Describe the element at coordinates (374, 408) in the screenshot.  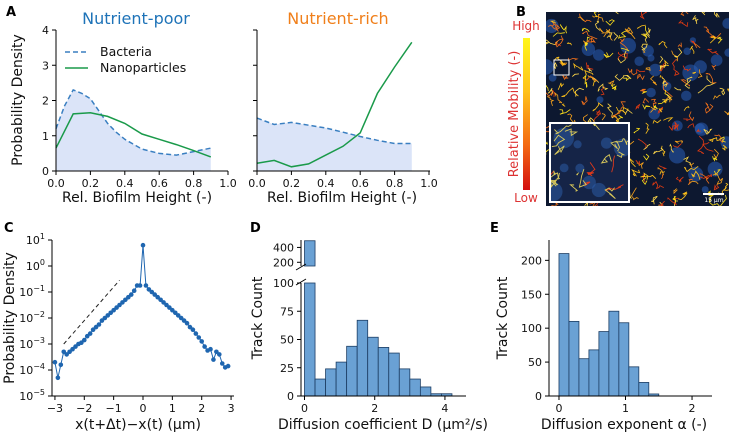
I see `x-tick-label: 2` at that location.